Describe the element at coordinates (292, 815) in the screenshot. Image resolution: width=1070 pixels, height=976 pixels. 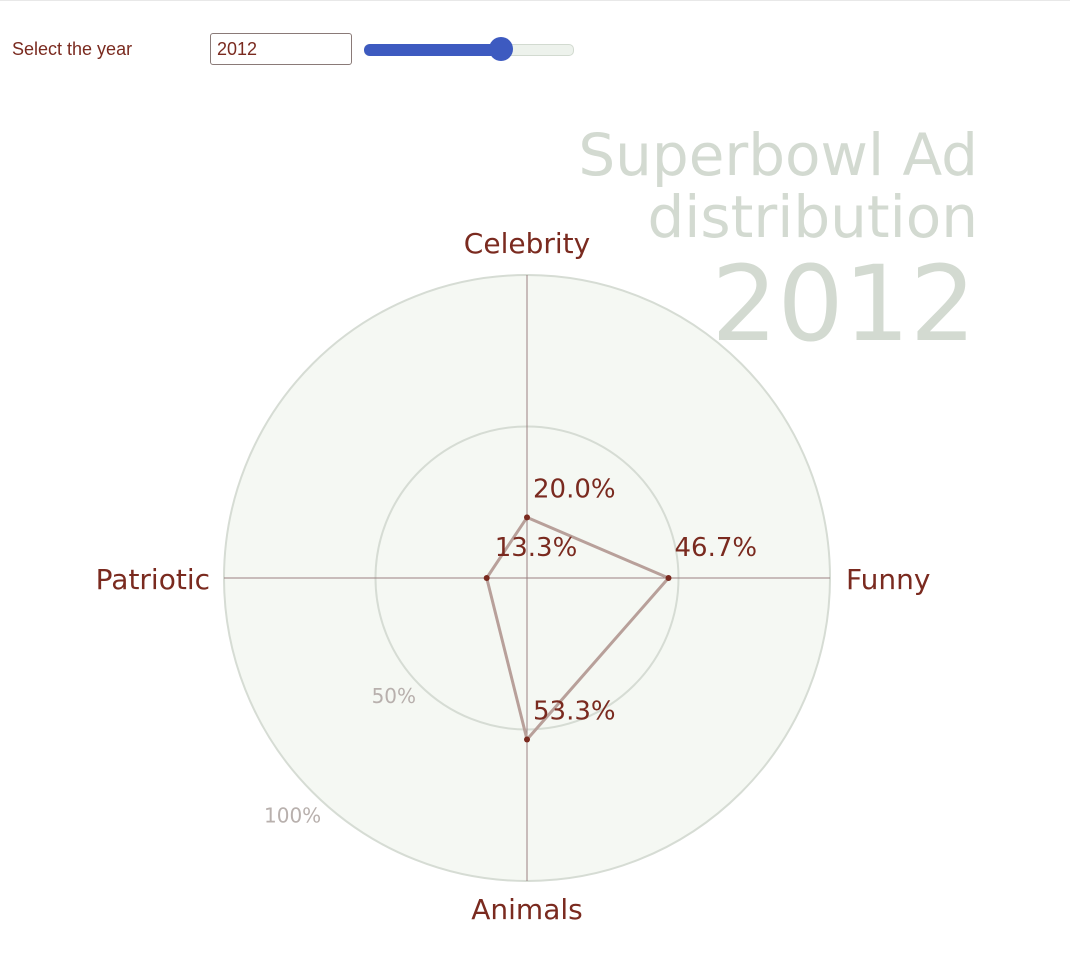
I see `ring-label-100: 100%` at that location.